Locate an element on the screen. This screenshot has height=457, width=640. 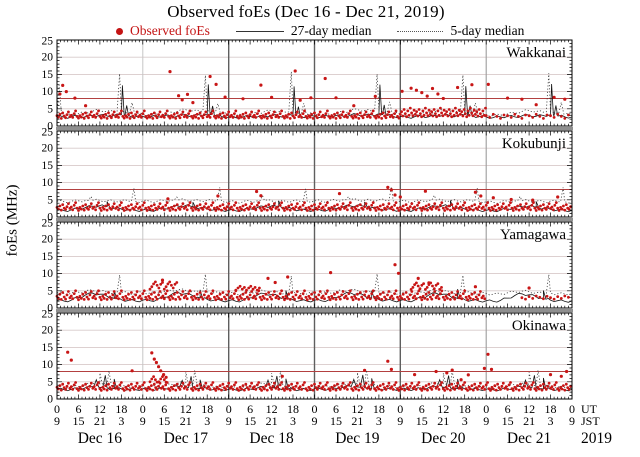
station-label-kokubunji: Kokubunji is located at coordinates (534, 144).